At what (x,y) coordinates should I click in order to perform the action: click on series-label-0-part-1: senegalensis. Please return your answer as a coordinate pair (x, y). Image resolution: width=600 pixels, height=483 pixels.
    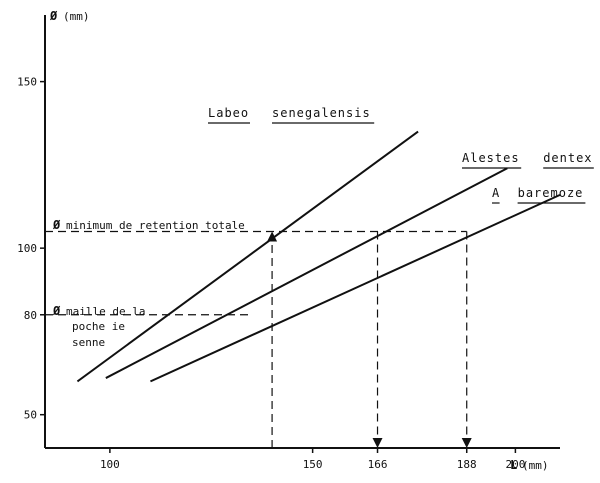
    Looking at the image, I should click on (321, 113).